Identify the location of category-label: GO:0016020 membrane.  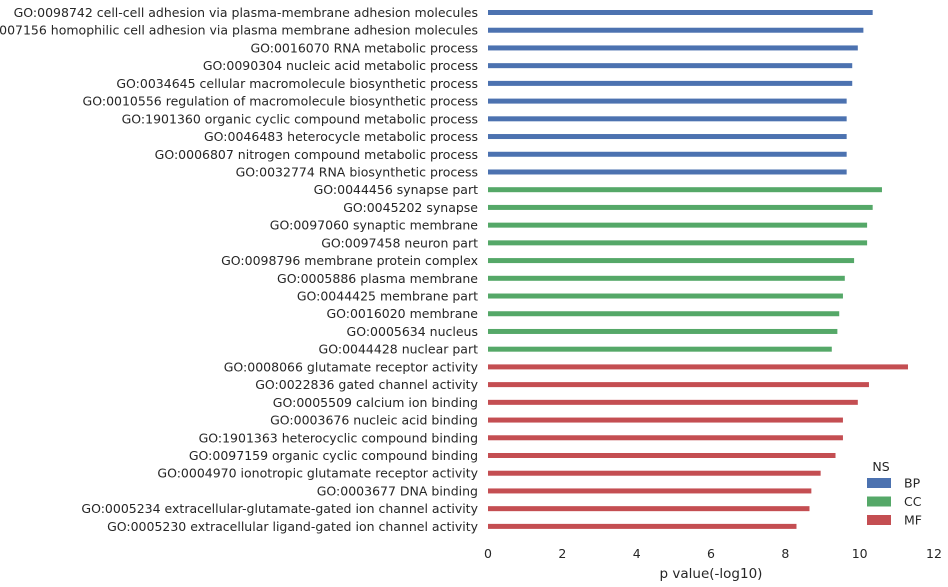
(402, 313).